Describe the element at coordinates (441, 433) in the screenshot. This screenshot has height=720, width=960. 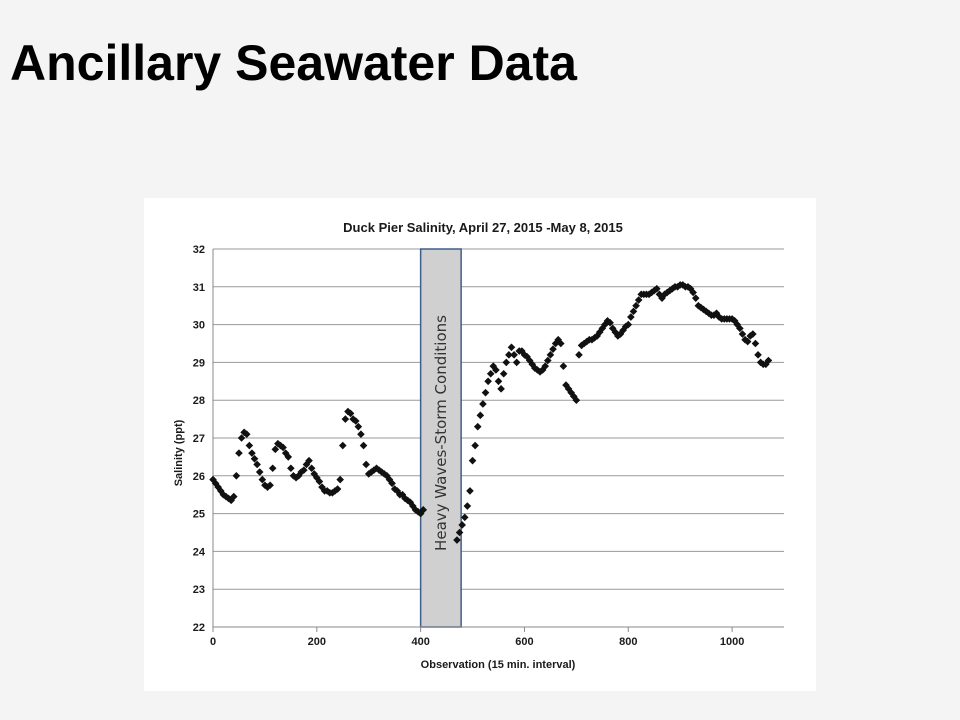
I see `storm-band-label: Heavy Waves-Storm Conditions` at that location.